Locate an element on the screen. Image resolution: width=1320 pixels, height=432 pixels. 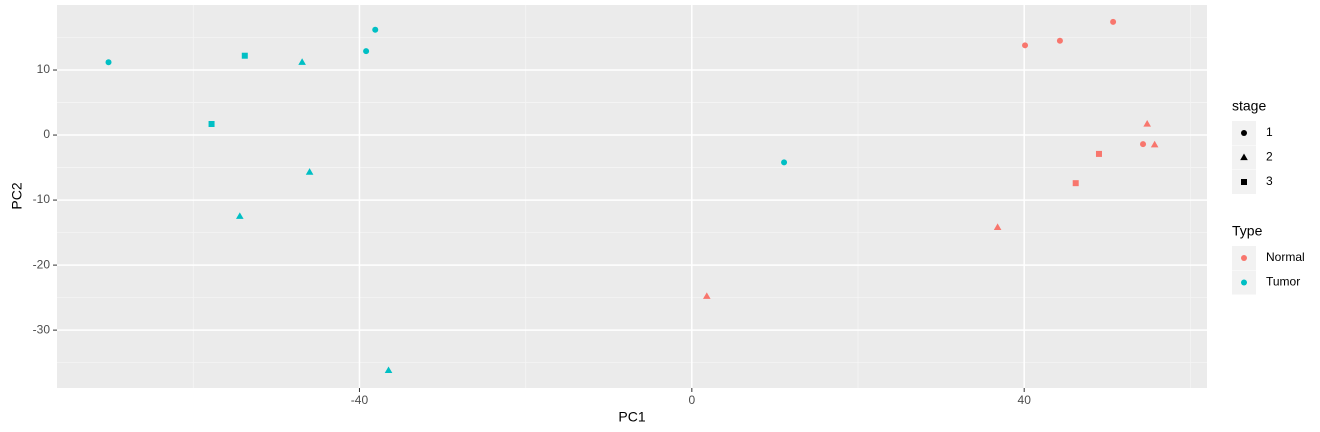
legend-title: stage is located at coordinates (1249, 106).